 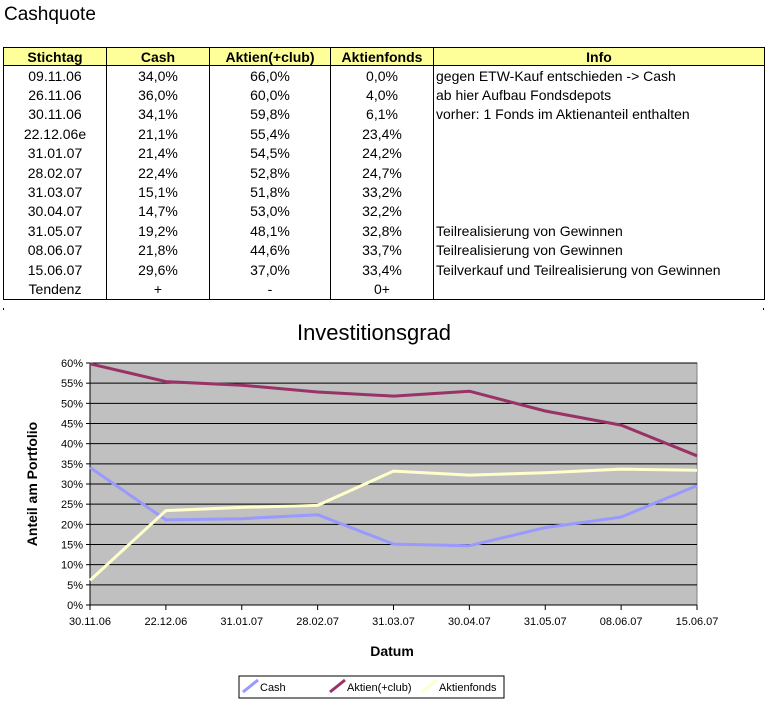 I want to click on cell-aktienfonds: 24,2%, so click(x=382, y=153).